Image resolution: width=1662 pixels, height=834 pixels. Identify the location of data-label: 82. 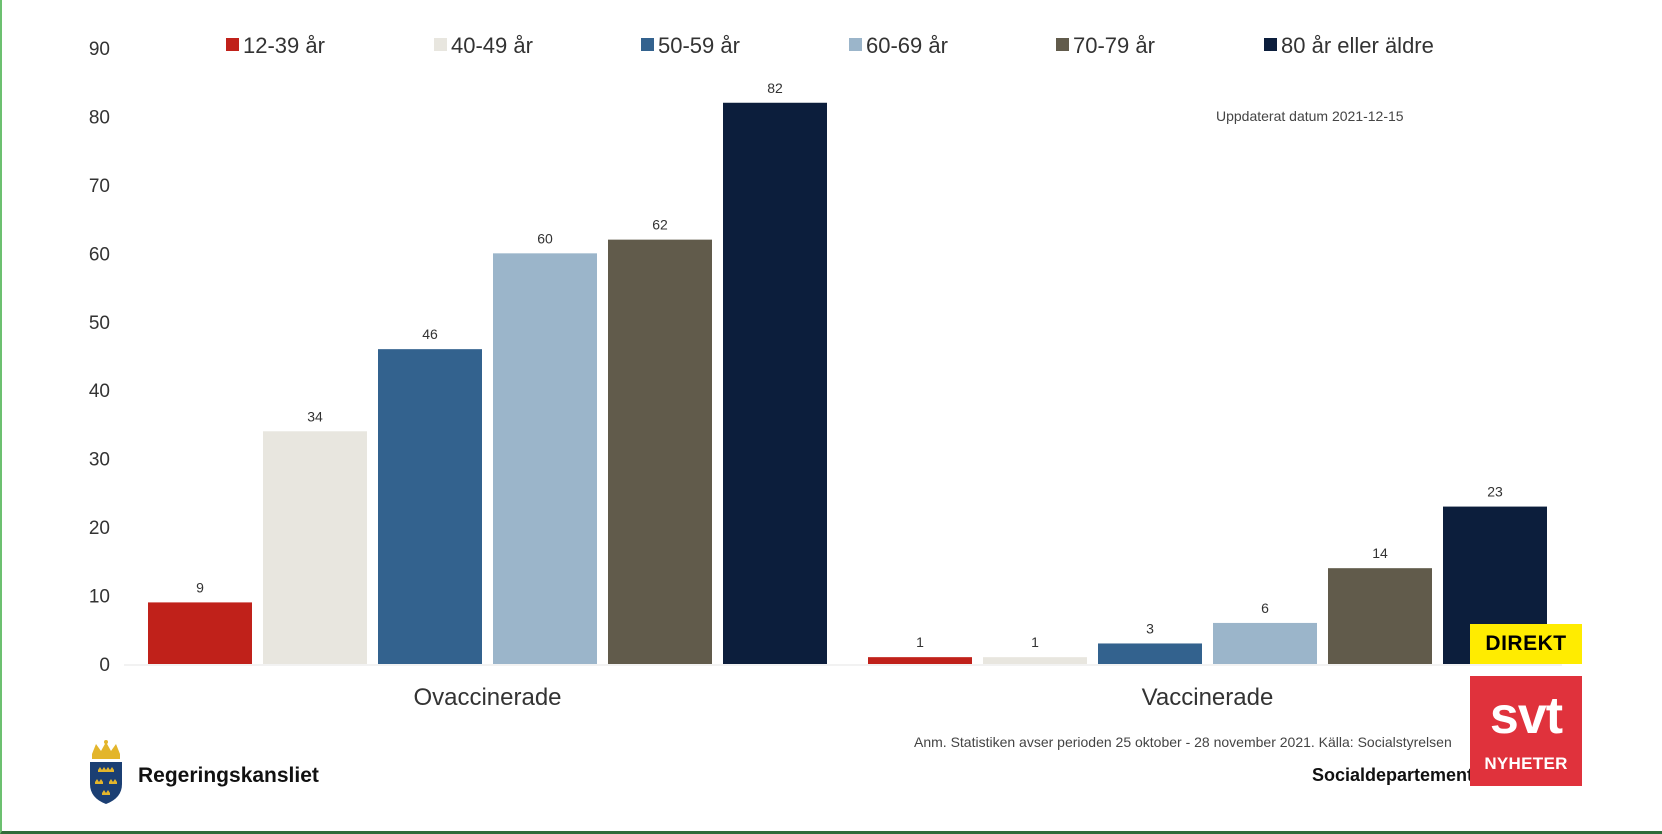
(775, 88).